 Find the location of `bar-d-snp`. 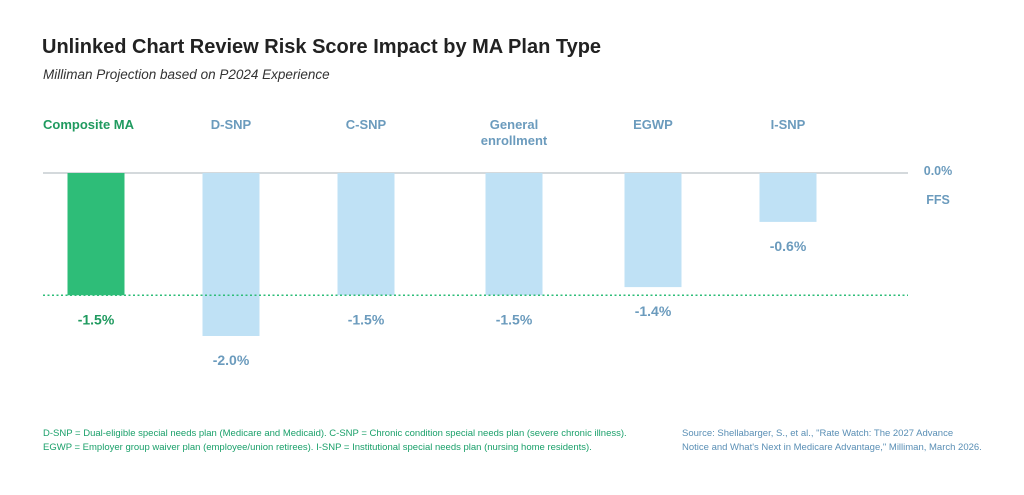

bar-d-snp is located at coordinates (231, 254).